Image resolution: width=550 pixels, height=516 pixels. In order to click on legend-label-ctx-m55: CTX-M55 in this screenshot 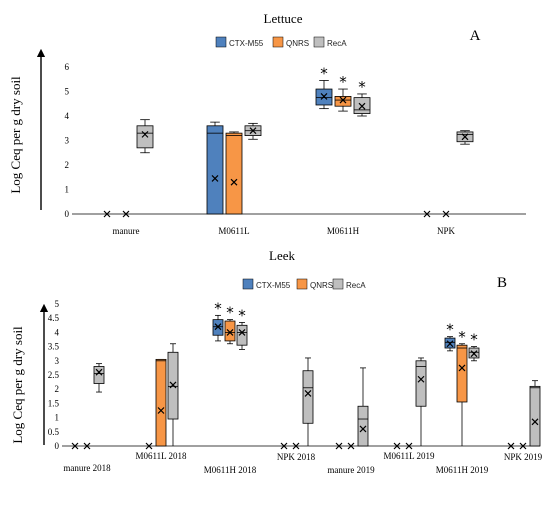, I will do `click(246, 43)`.